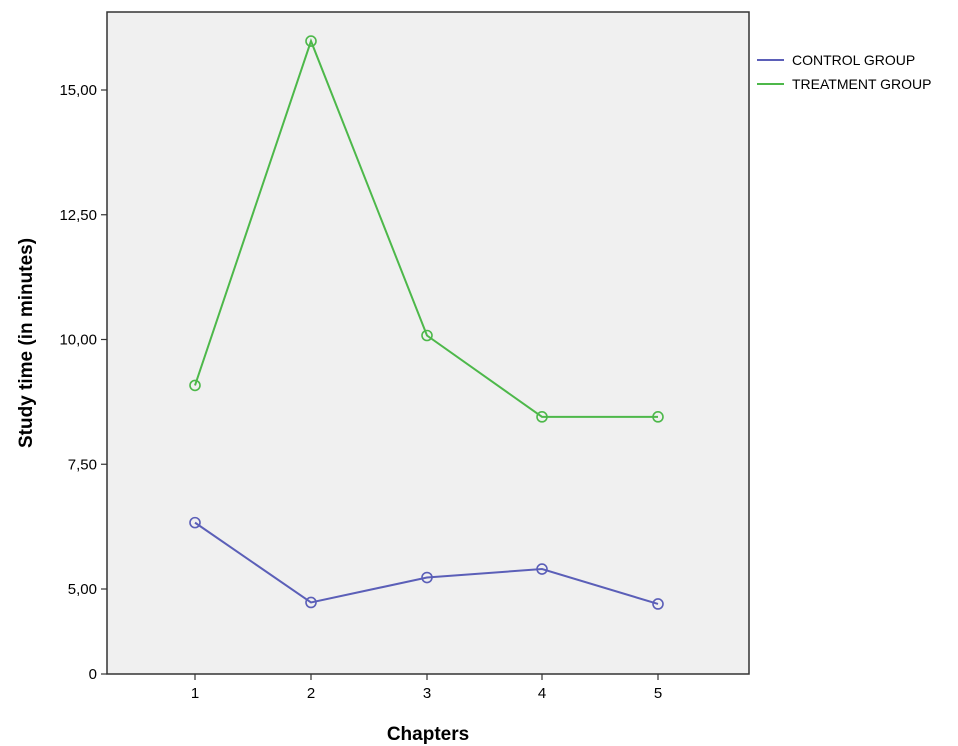  Describe the element at coordinates (428, 734) in the screenshot. I see `x-axis-title: Chapters` at that location.